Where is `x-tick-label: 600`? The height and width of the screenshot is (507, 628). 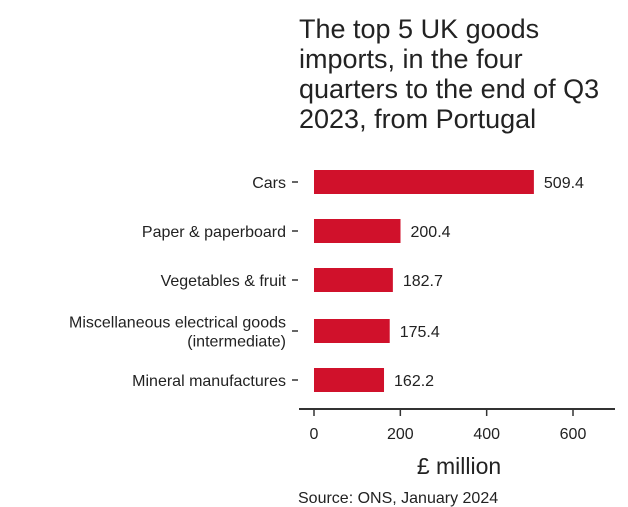 x-tick-label: 600 is located at coordinates (573, 434).